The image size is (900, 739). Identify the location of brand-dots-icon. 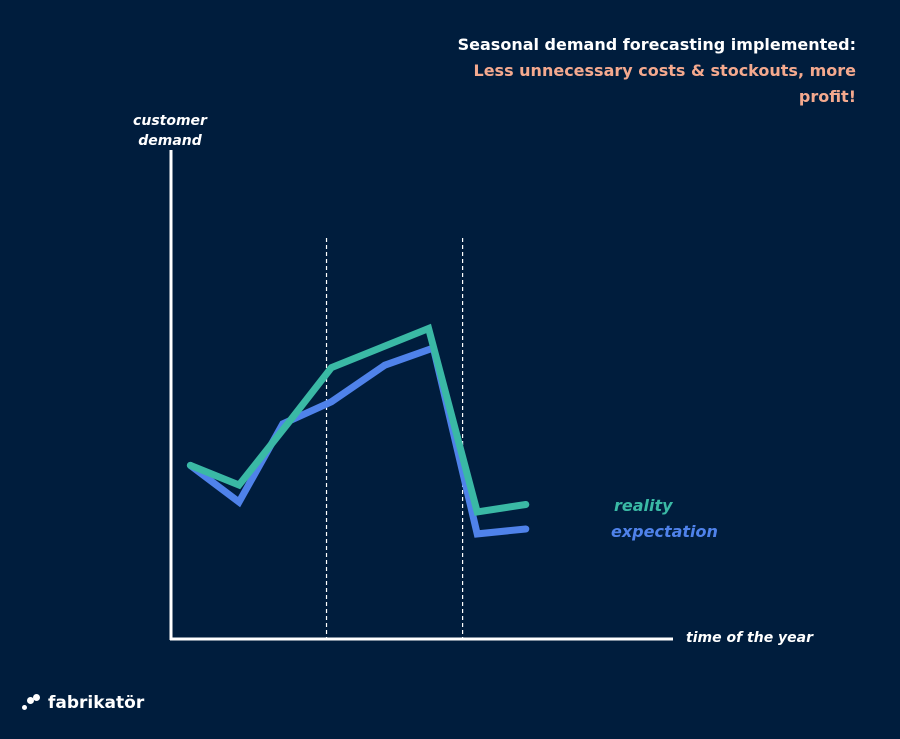
(31, 703).